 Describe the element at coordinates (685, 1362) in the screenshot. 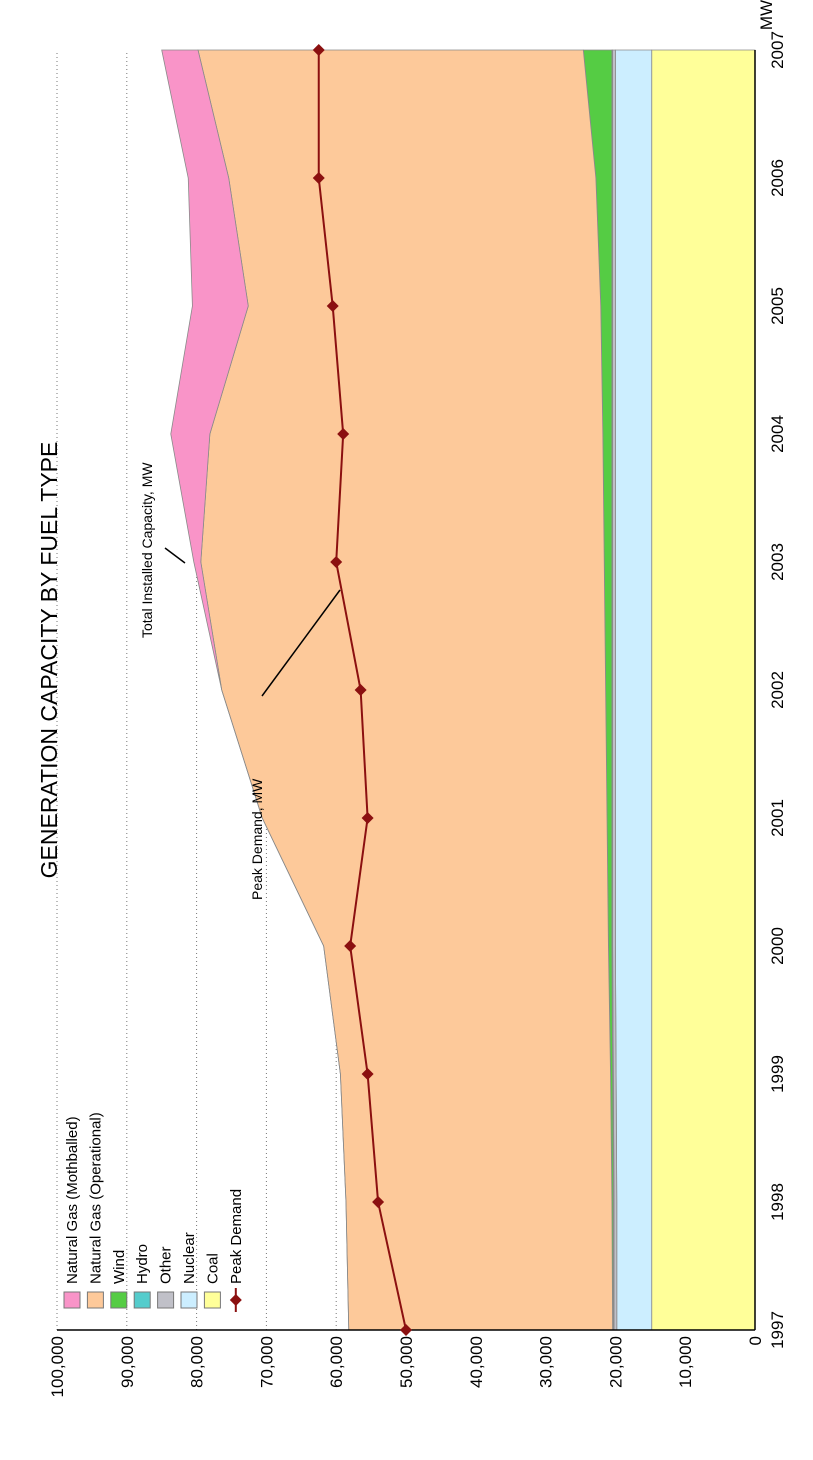

I see `y-tick-label: 10,000` at that location.